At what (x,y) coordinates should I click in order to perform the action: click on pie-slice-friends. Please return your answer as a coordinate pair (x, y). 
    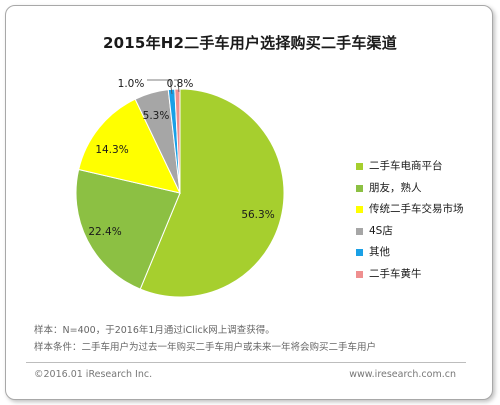
    Looking at the image, I should click on (128, 229).